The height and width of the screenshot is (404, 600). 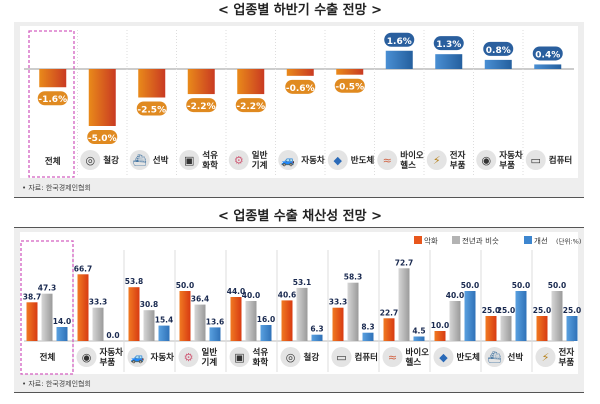 I want to click on tire-icon: ◉, so click(x=86, y=357).